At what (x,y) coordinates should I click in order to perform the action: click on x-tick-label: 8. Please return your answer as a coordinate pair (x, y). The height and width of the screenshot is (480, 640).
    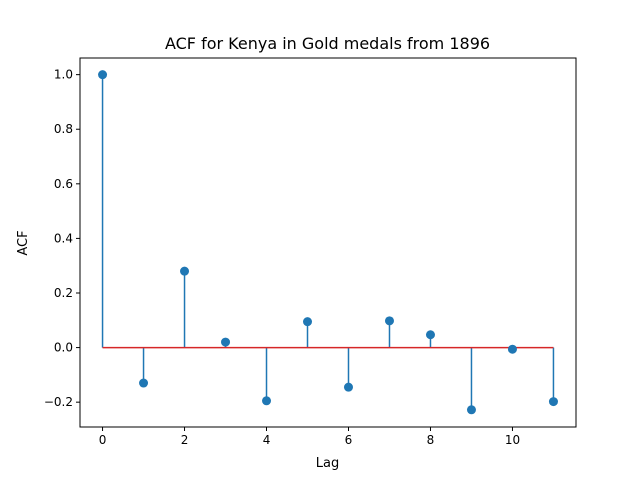
    Looking at the image, I should click on (431, 440).